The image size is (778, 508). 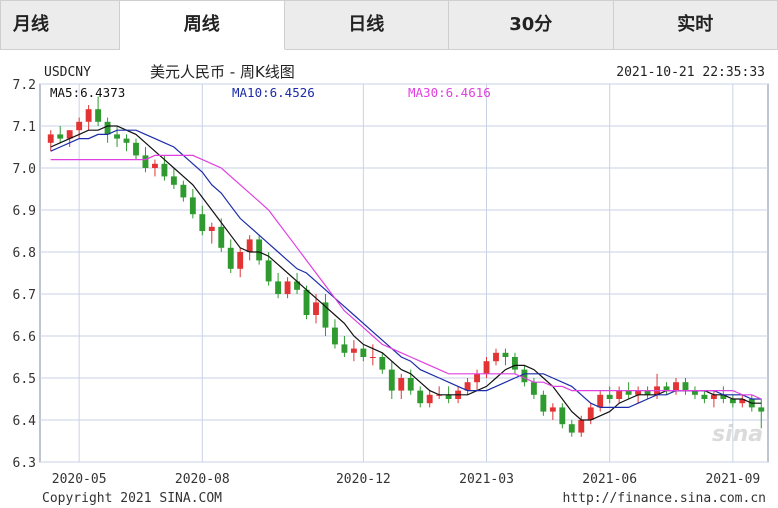 What do you see at coordinates (24, 85) in the screenshot?
I see `y-tick-label: 7.2` at bounding box center [24, 85].